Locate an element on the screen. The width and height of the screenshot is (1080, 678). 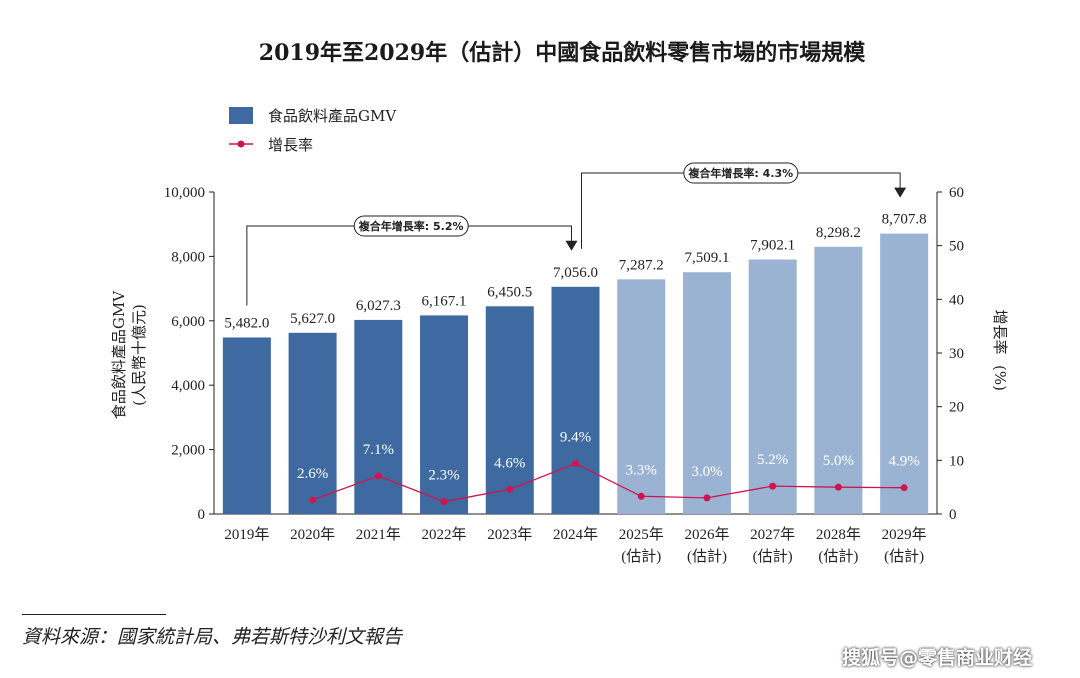
bar-value-label: 8,707.8 is located at coordinates (904, 220).